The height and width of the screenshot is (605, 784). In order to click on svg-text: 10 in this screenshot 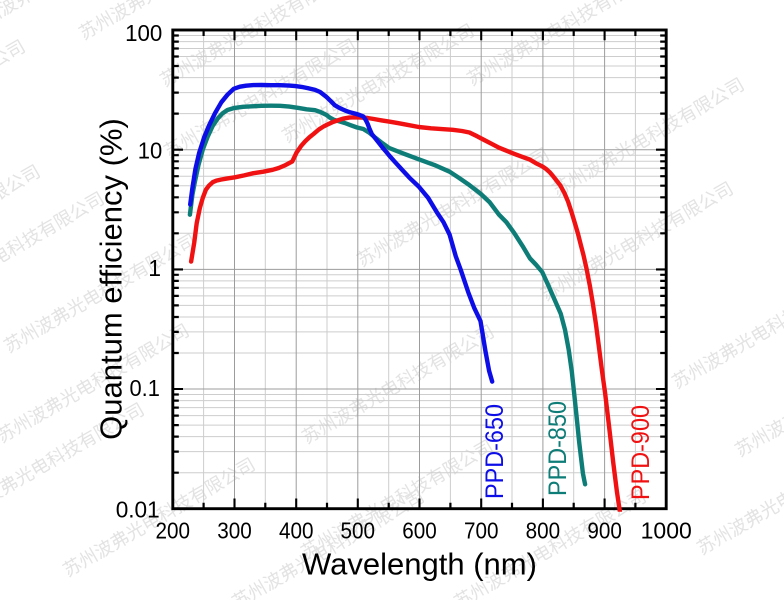, I will do `click(150, 150)`.